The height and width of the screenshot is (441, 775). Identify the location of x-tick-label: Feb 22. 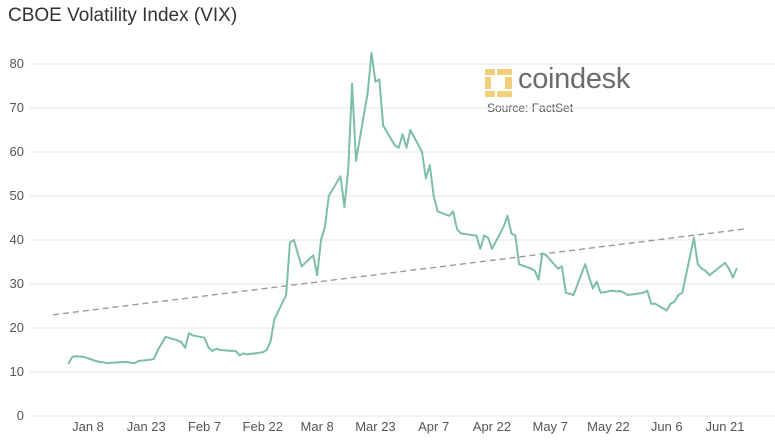
(263, 426).